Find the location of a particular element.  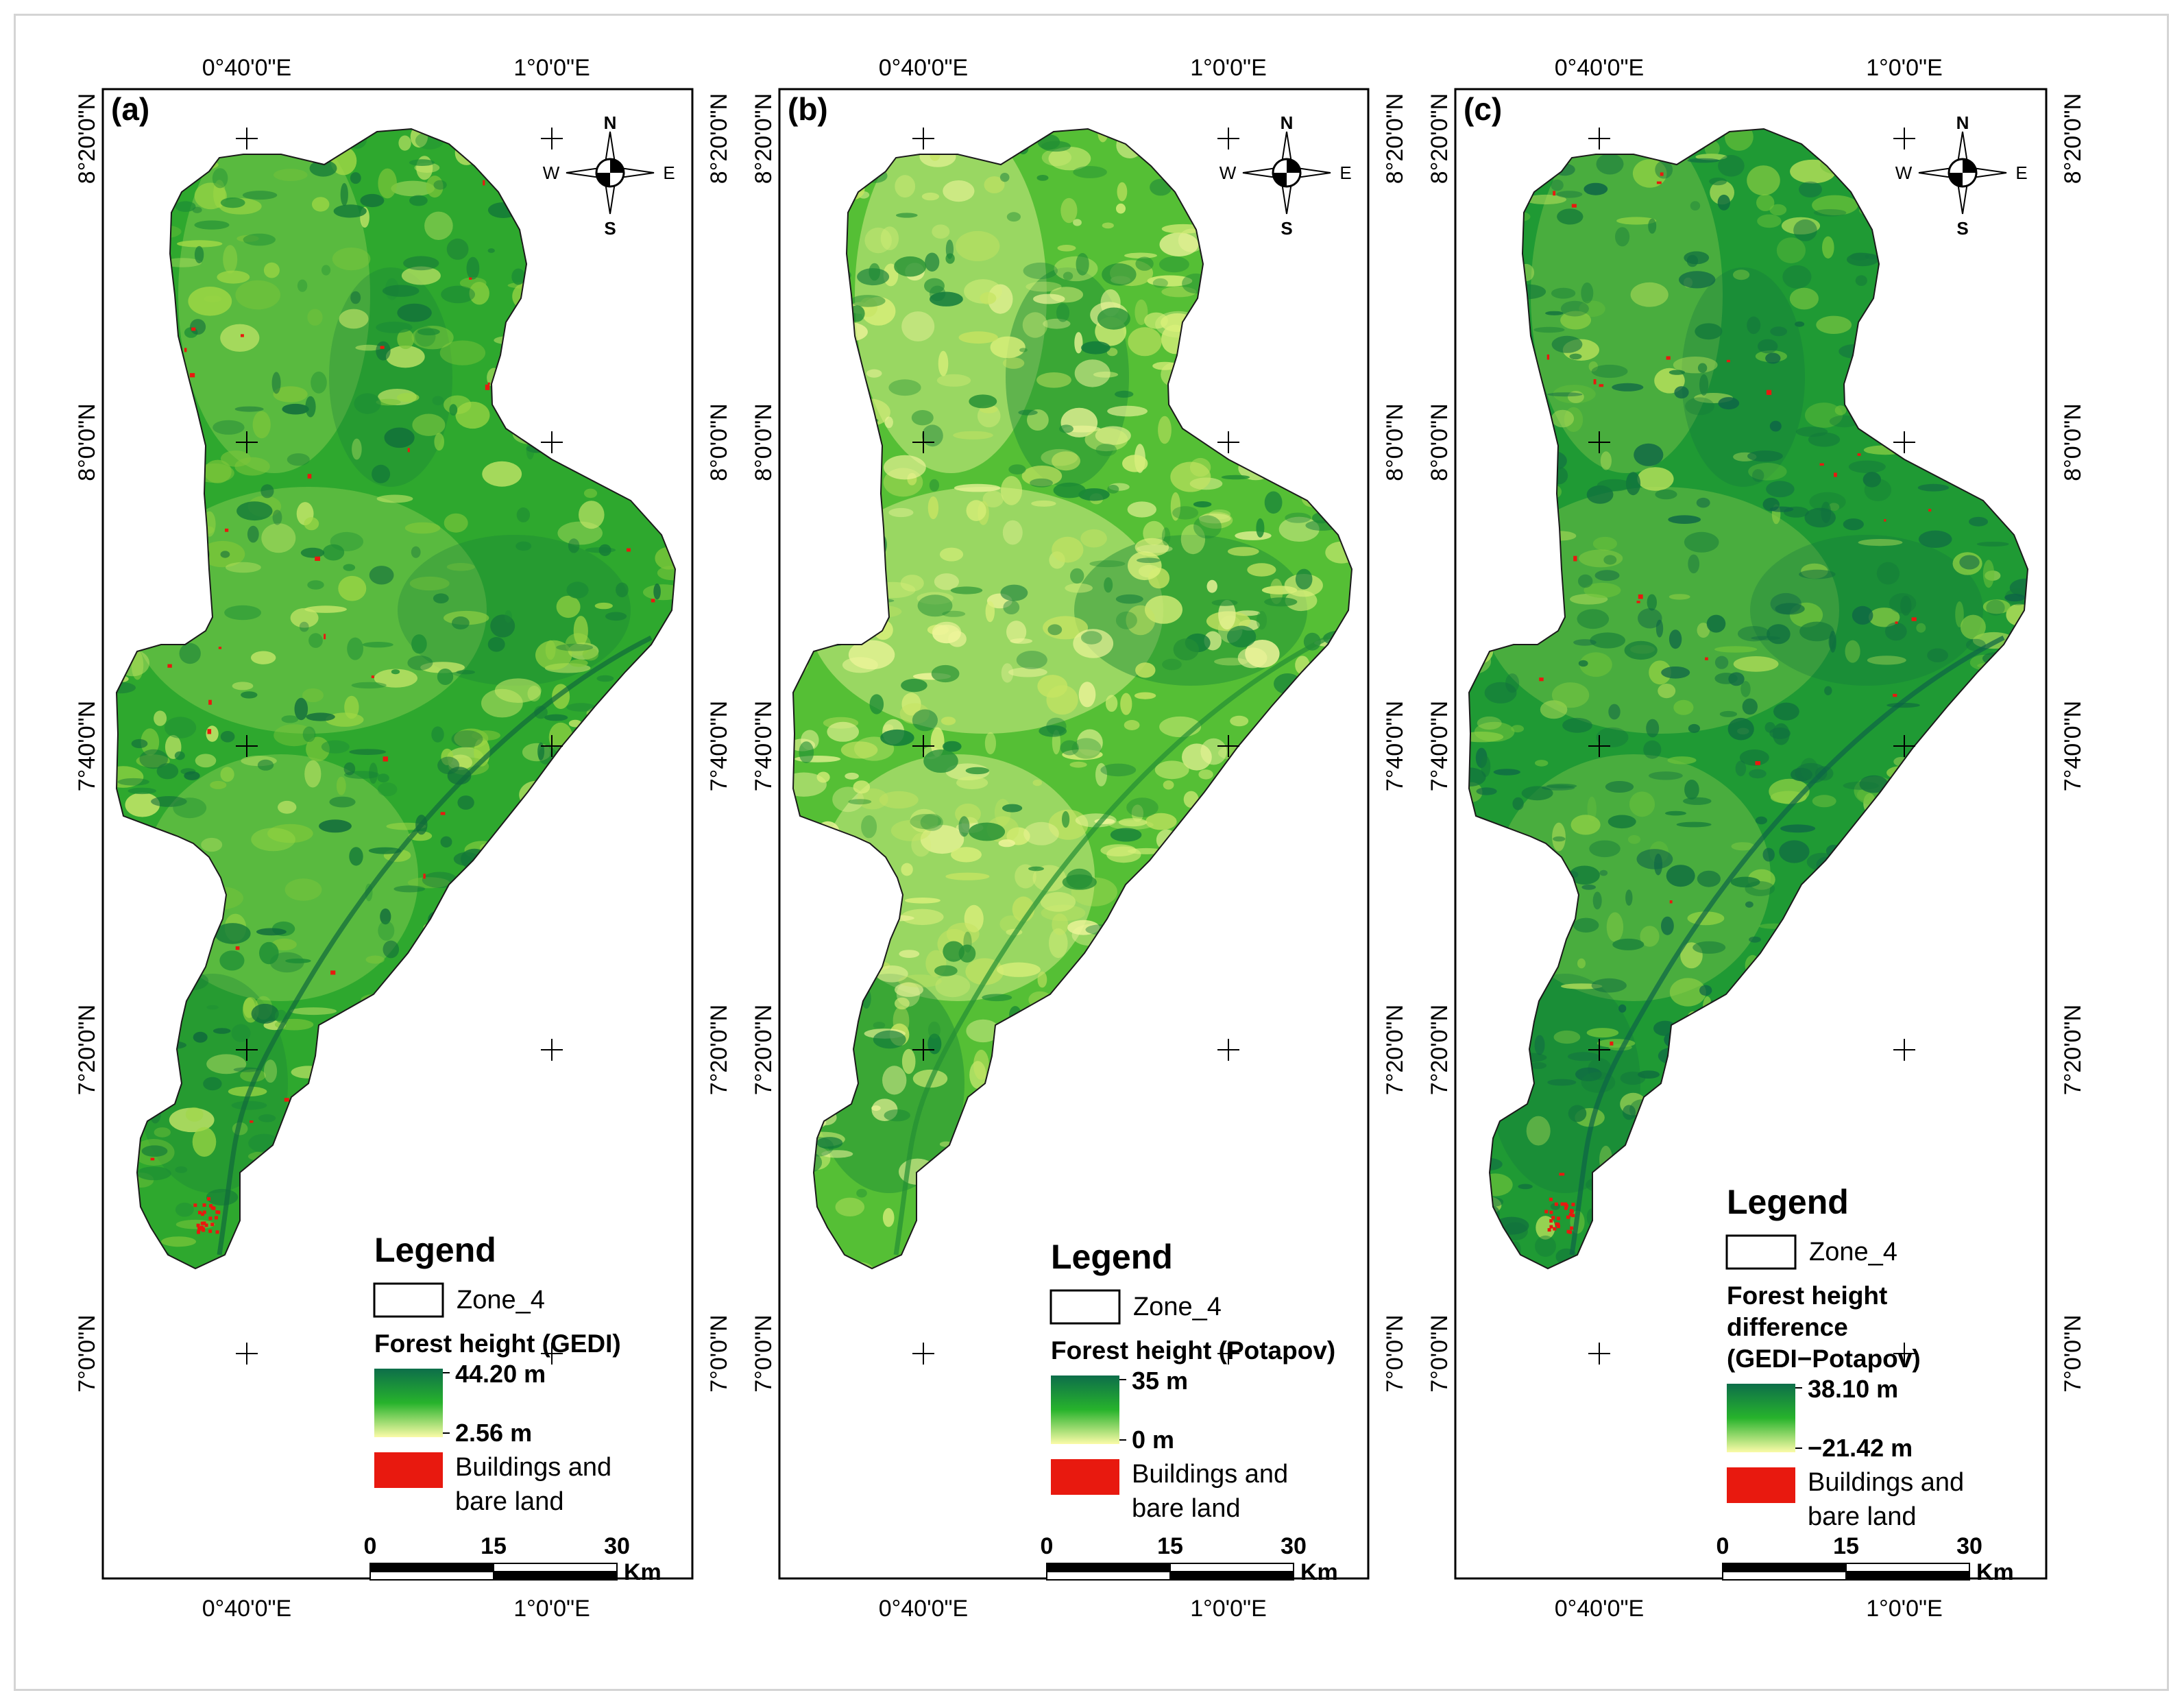

layer-title: (GEDI−Potapov) is located at coordinates (1824, 1359).